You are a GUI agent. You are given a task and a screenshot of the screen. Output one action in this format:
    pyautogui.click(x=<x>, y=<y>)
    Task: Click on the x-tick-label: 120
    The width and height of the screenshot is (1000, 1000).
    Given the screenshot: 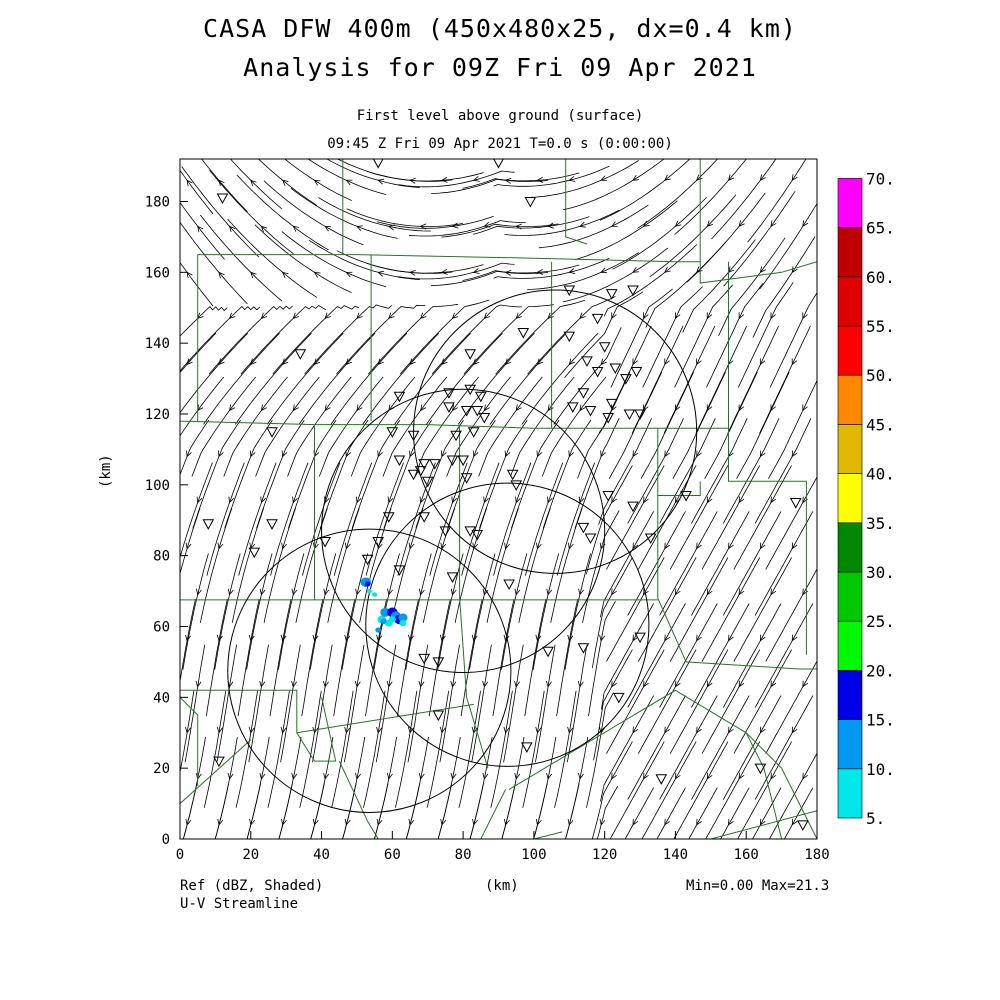 What is the action you would take?
    pyautogui.click(x=604, y=855)
    